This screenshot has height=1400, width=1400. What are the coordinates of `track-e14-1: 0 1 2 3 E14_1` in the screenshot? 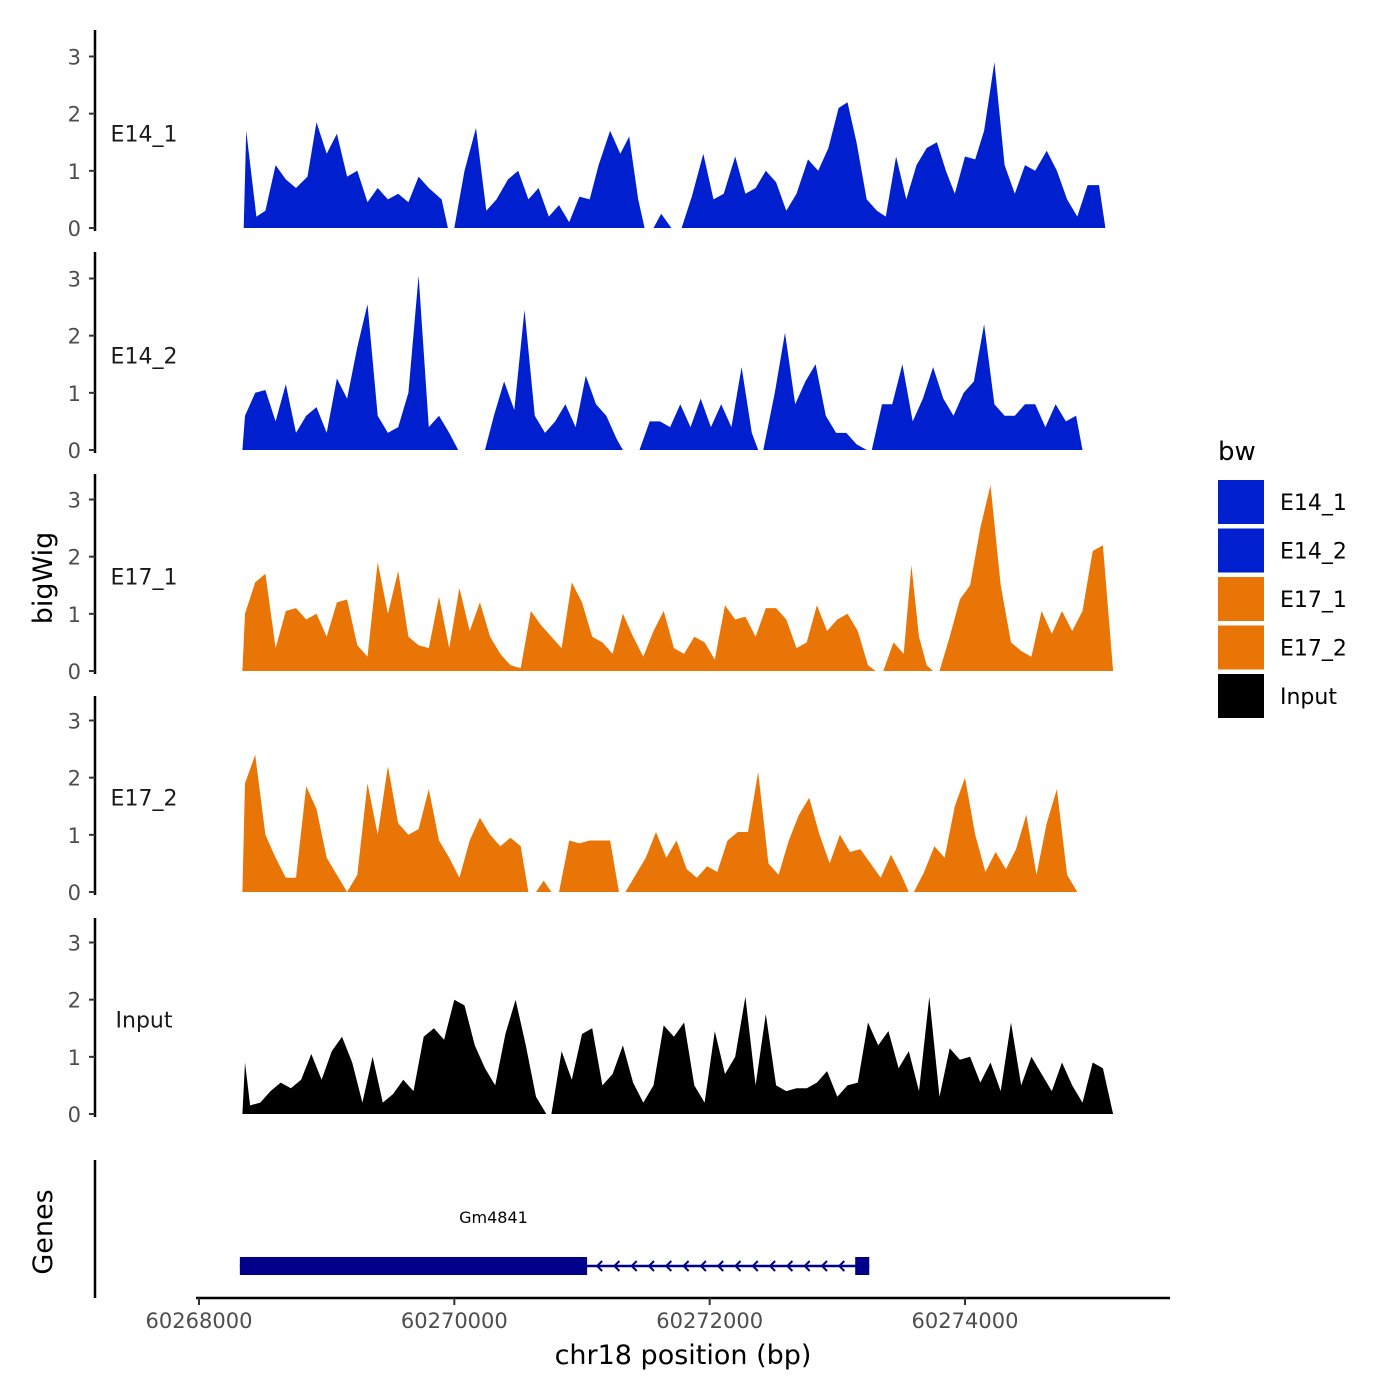 It's located at (587, 135).